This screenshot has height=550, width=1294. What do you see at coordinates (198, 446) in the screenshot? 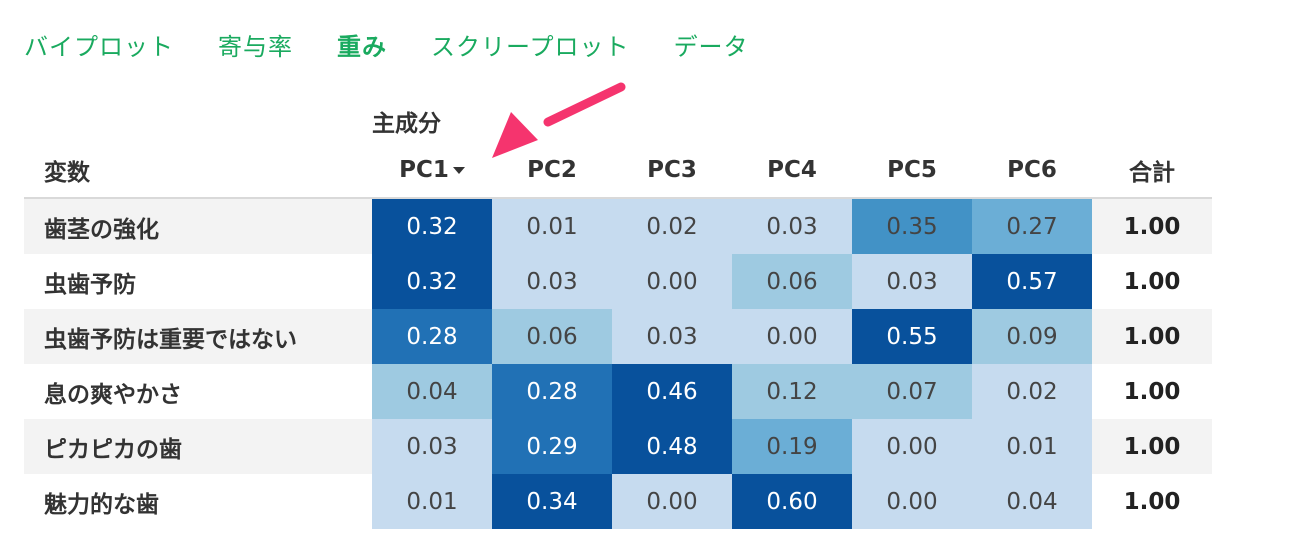
I see `variable-name: ピカピカの歯` at bounding box center [198, 446].